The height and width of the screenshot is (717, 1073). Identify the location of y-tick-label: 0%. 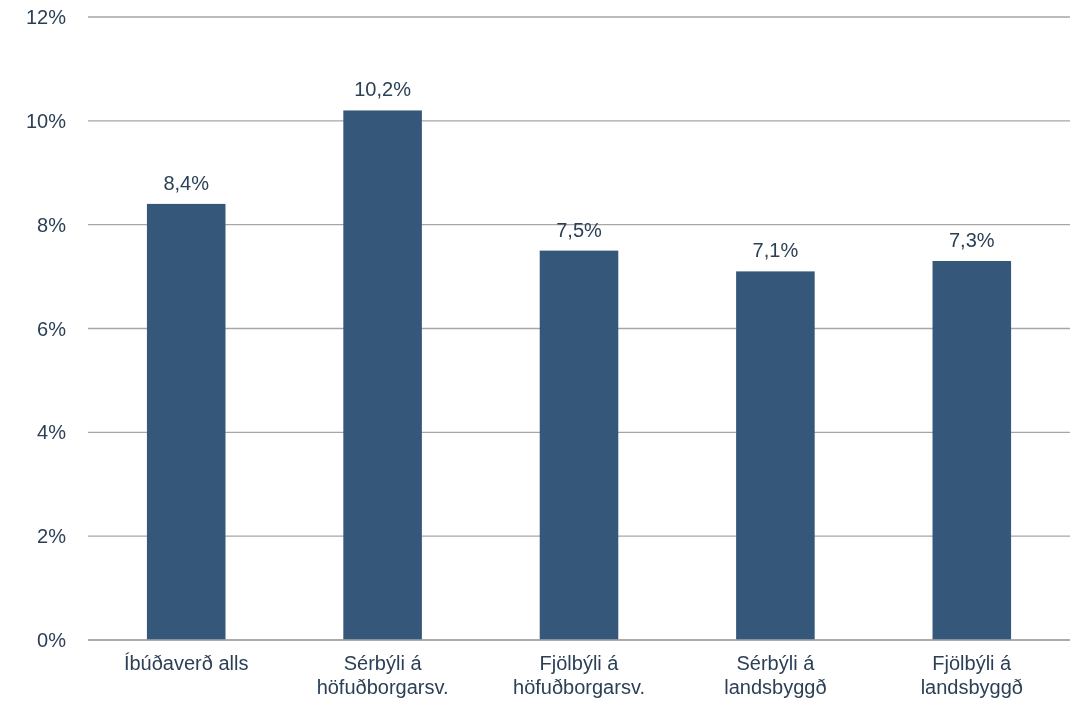
(52, 640).